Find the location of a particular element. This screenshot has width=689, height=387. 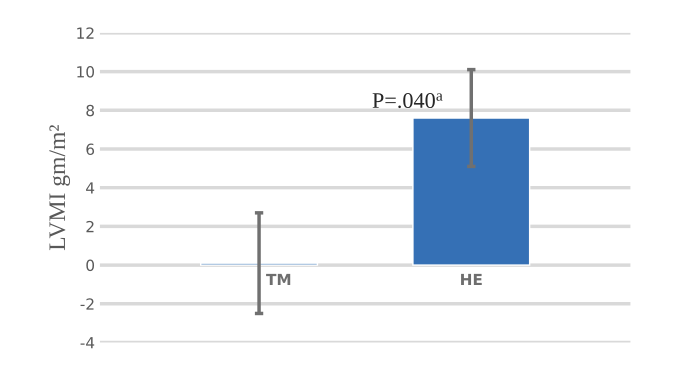

y-axis-title: LVMI gm/m² is located at coordinates (59, 187).